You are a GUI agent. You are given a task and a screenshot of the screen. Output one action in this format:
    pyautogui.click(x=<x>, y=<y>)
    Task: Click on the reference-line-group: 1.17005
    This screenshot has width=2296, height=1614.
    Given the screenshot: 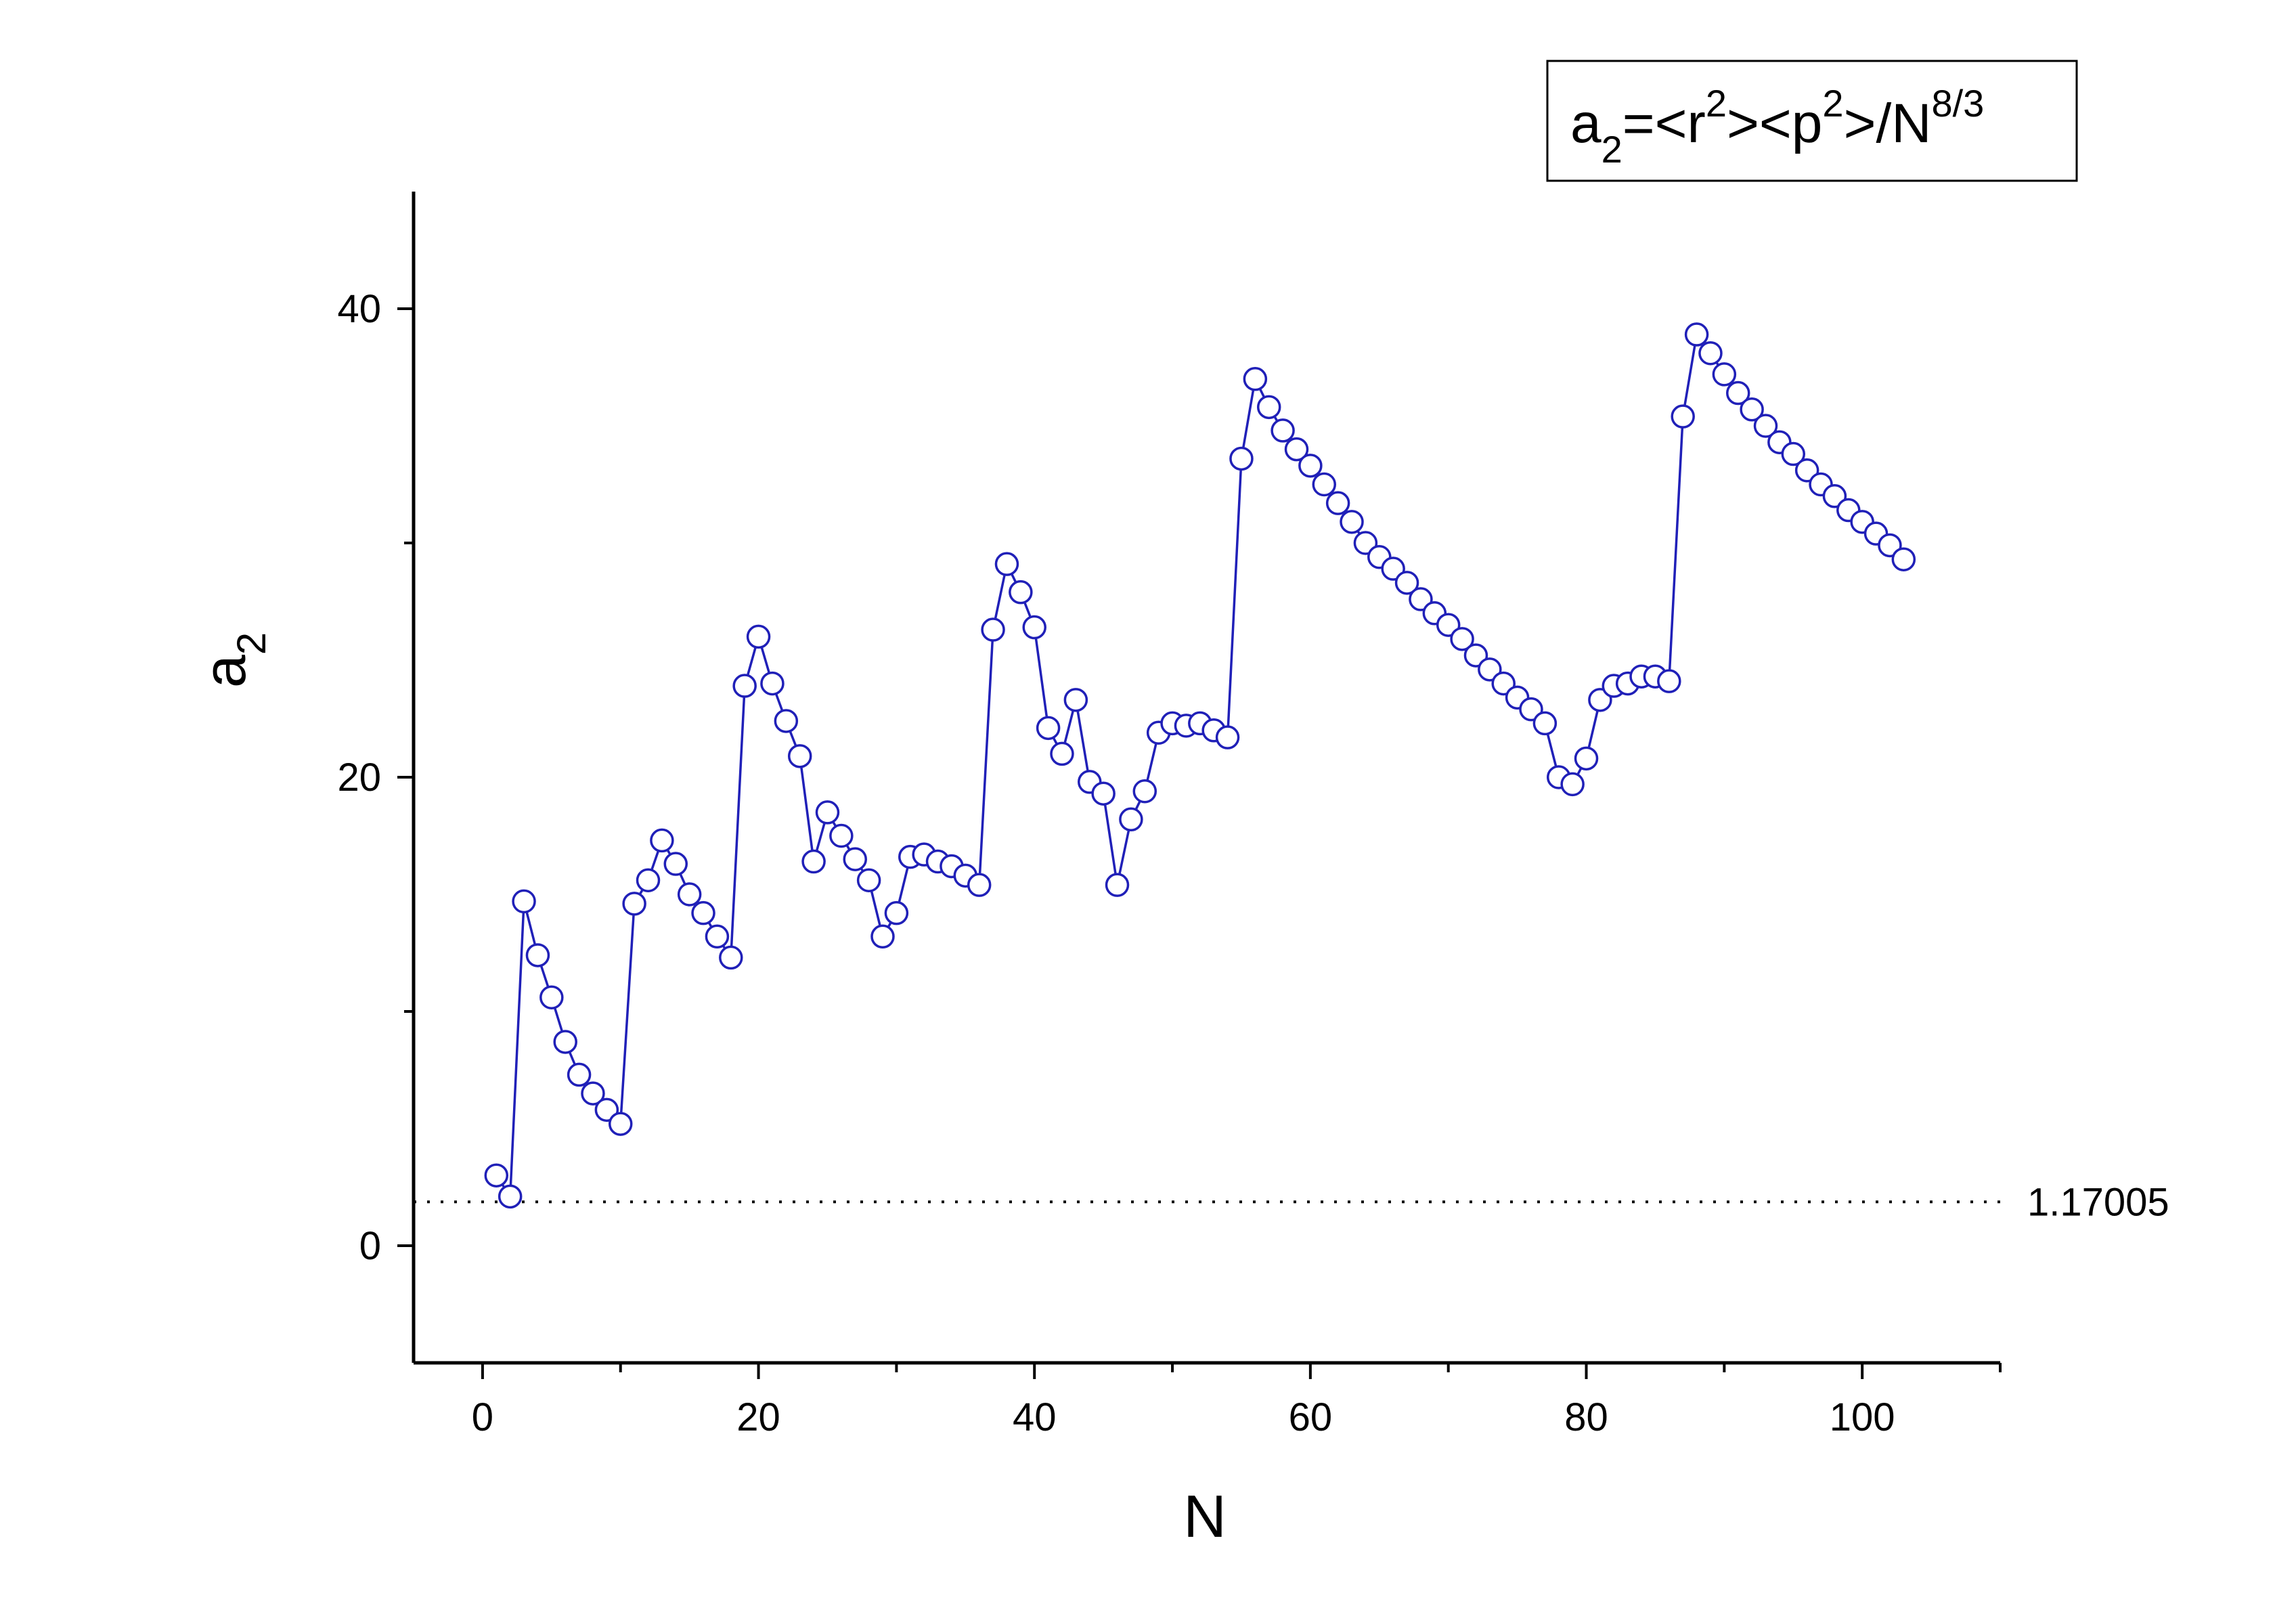 What is the action you would take?
    pyautogui.click(x=1291, y=1202)
    